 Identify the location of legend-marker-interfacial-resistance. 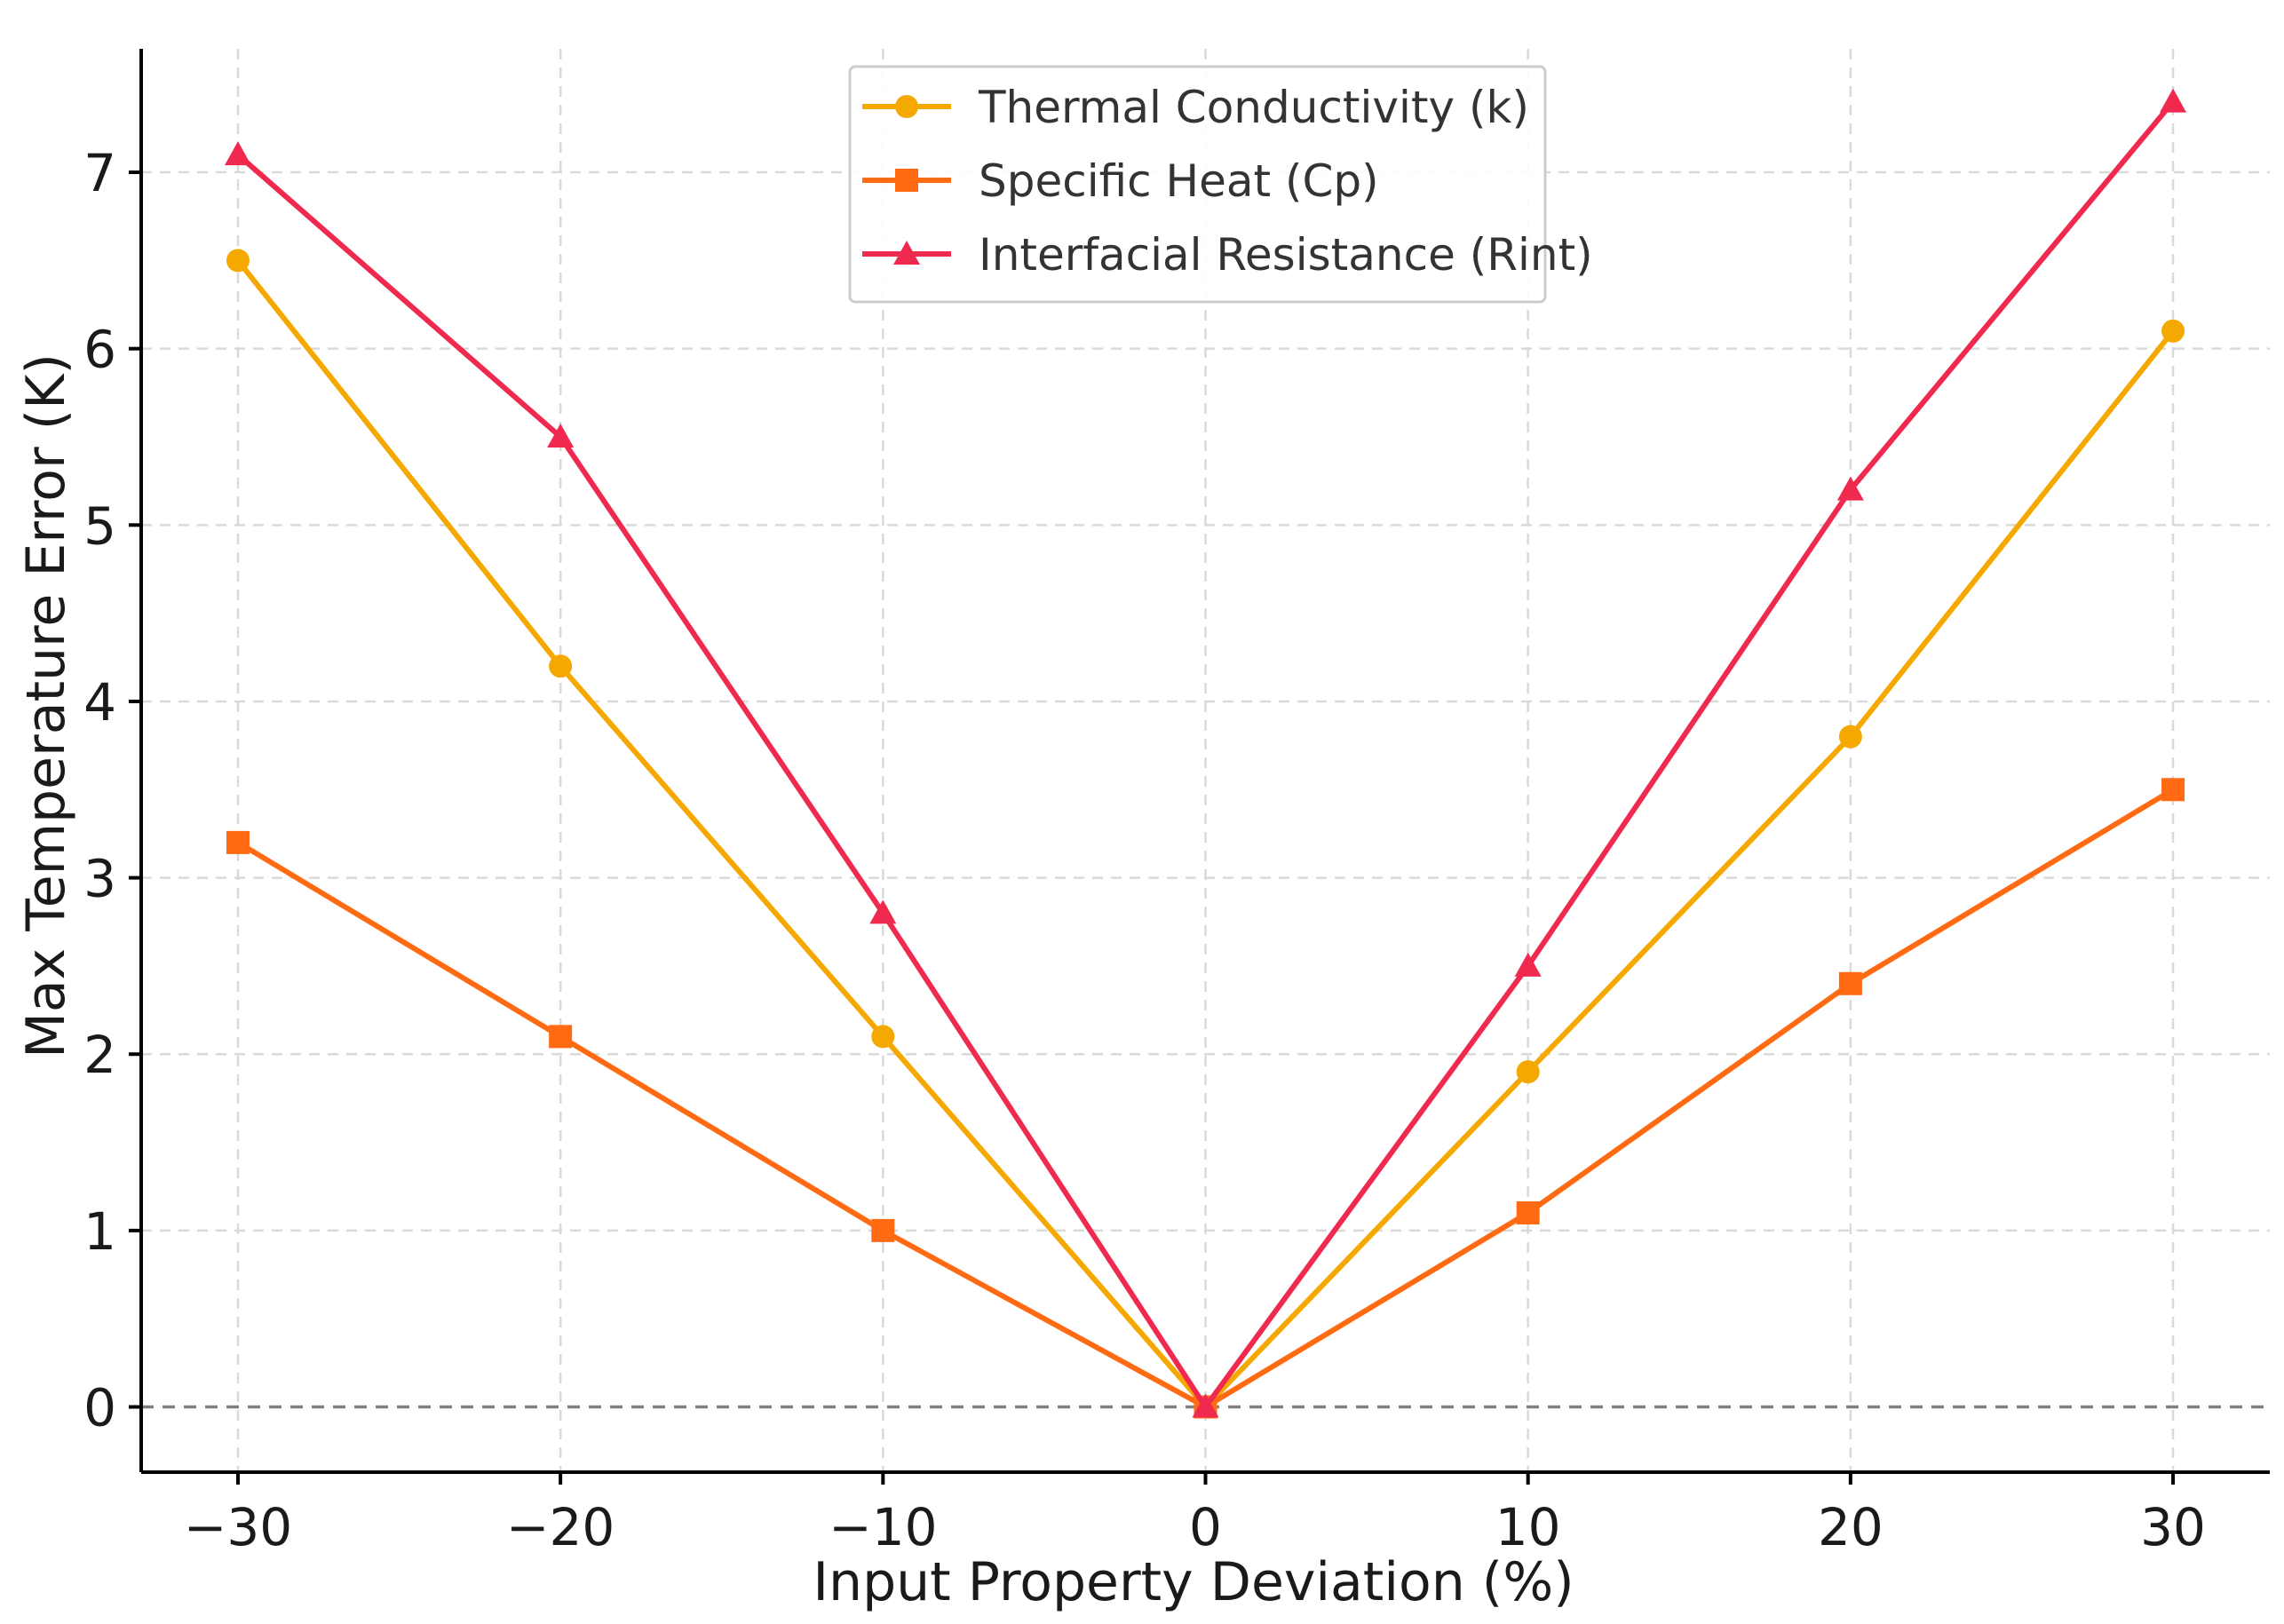
(906, 253).